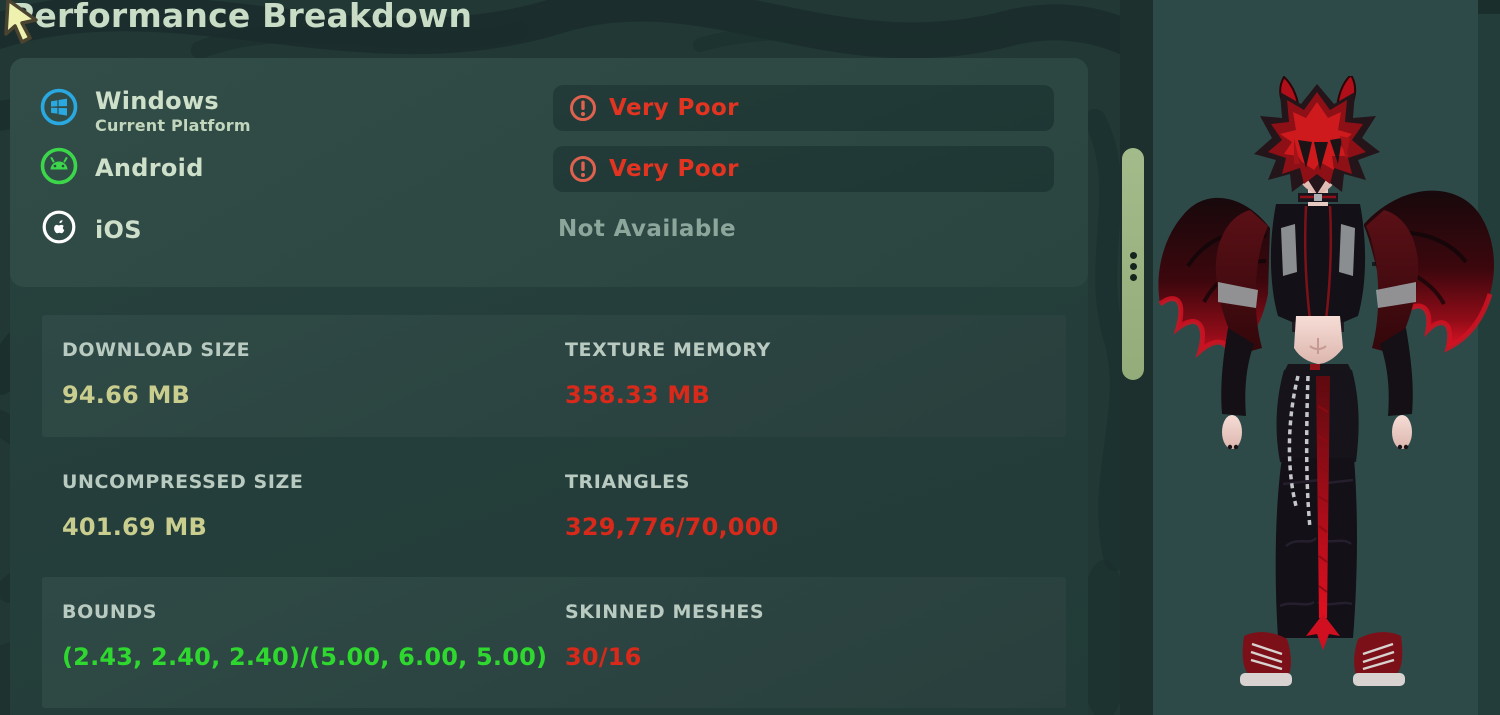  What do you see at coordinates (628, 482) in the screenshot?
I see `stat-label: TRIANGLES` at bounding box center [628, 482].